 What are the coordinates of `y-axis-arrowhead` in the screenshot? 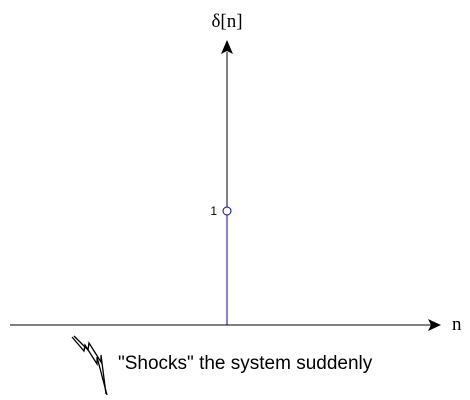 It's located at (227, 47).